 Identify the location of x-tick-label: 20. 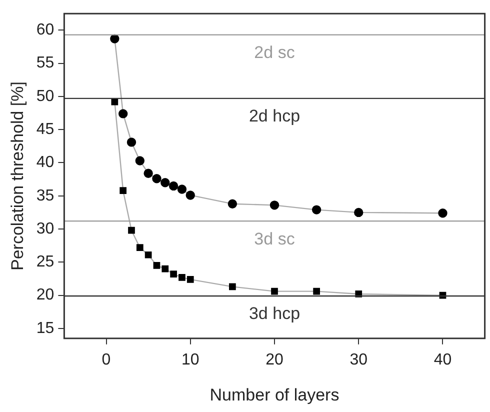
(275, 359).